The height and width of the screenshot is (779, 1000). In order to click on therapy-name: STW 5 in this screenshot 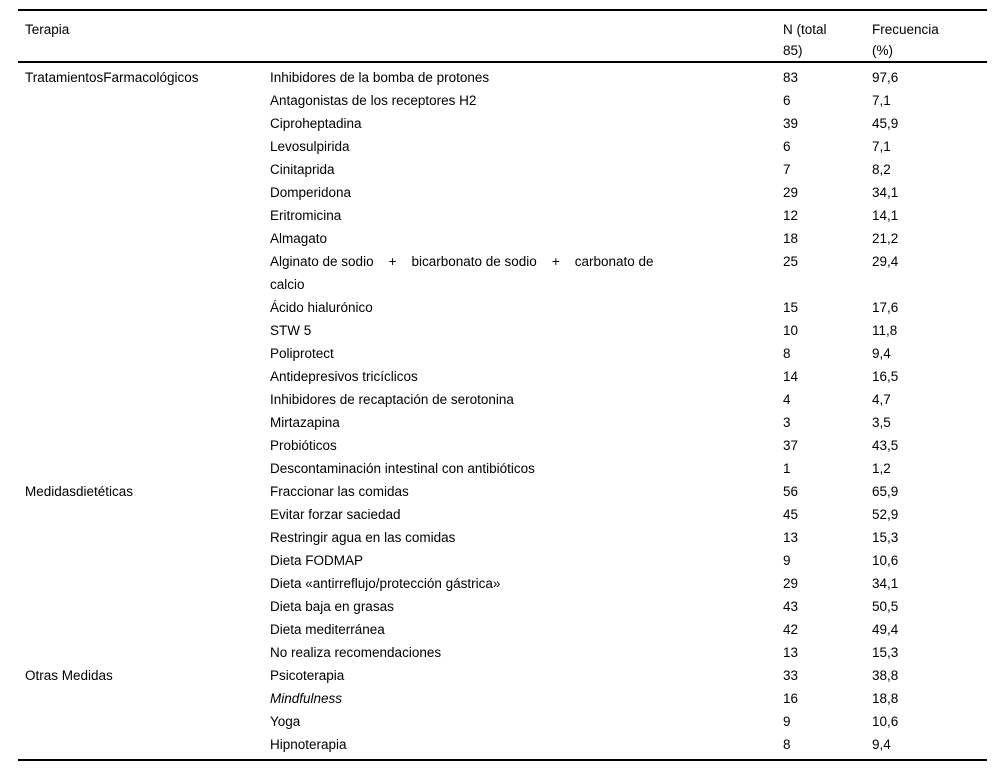, I will do `click(291, 330)`.